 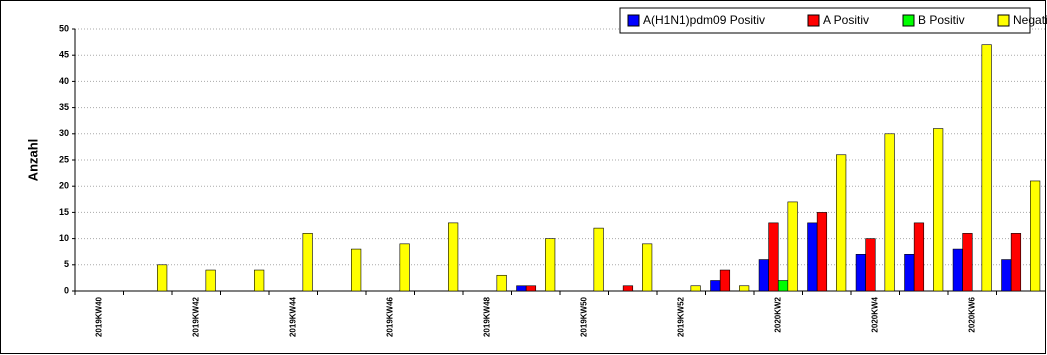 What do you see at coordinates (66, 264) in the screenshot?
I see `y-tick-label: 5` at bounding box center [66, 264].